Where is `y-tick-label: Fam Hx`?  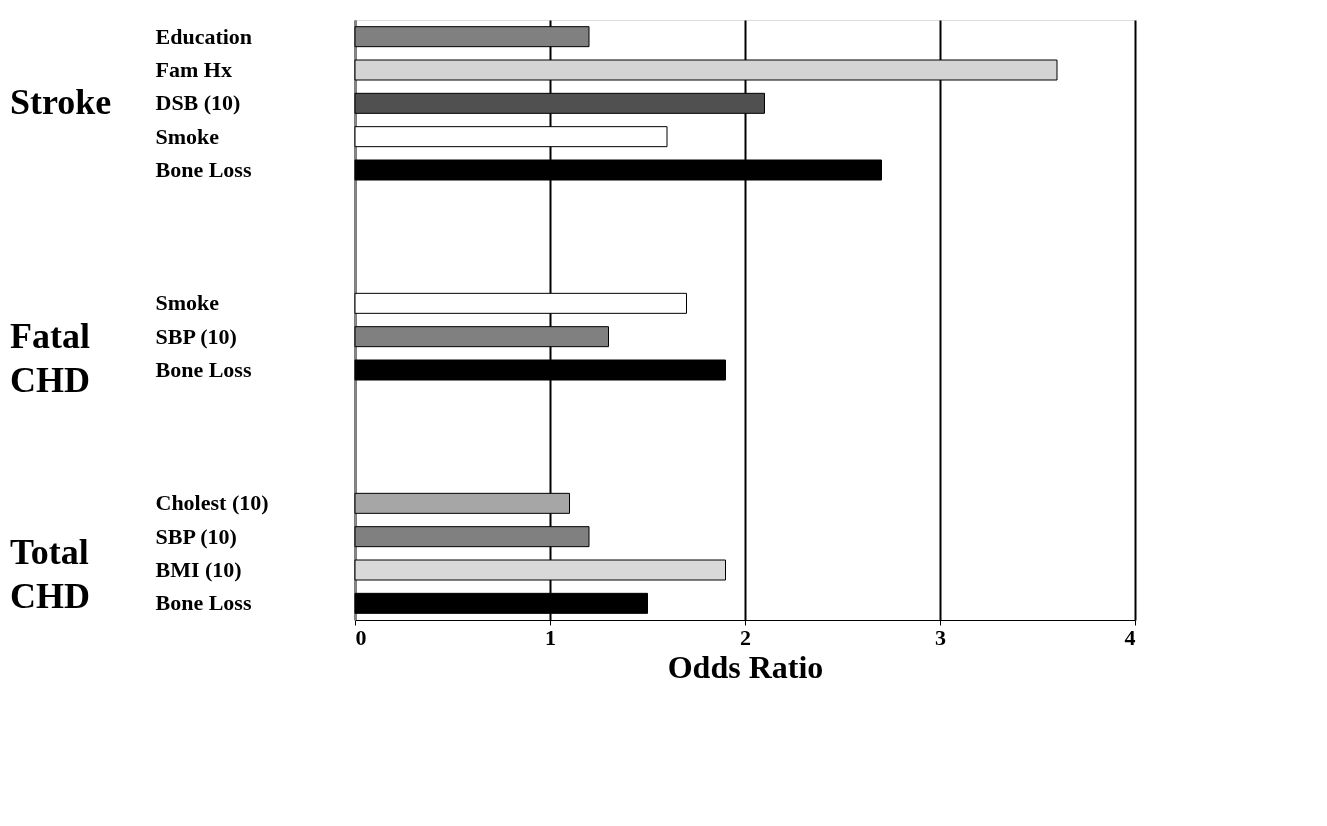
y-tick-label: Fam Hx is located at coordinates (193, 69).